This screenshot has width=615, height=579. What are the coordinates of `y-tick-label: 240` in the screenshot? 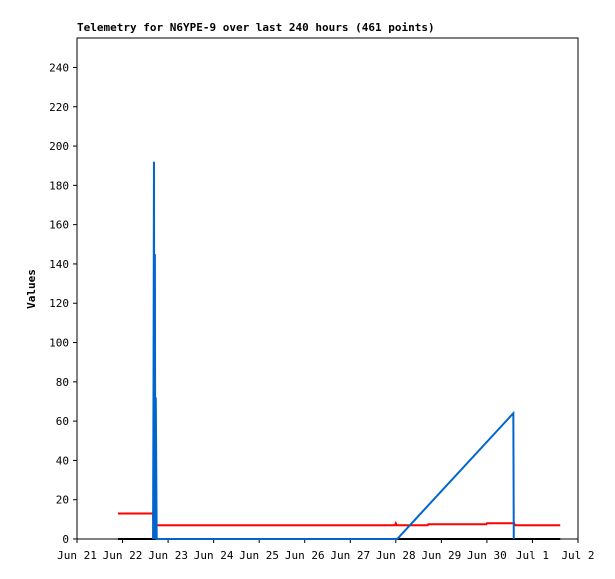 It's located at (59, 67).